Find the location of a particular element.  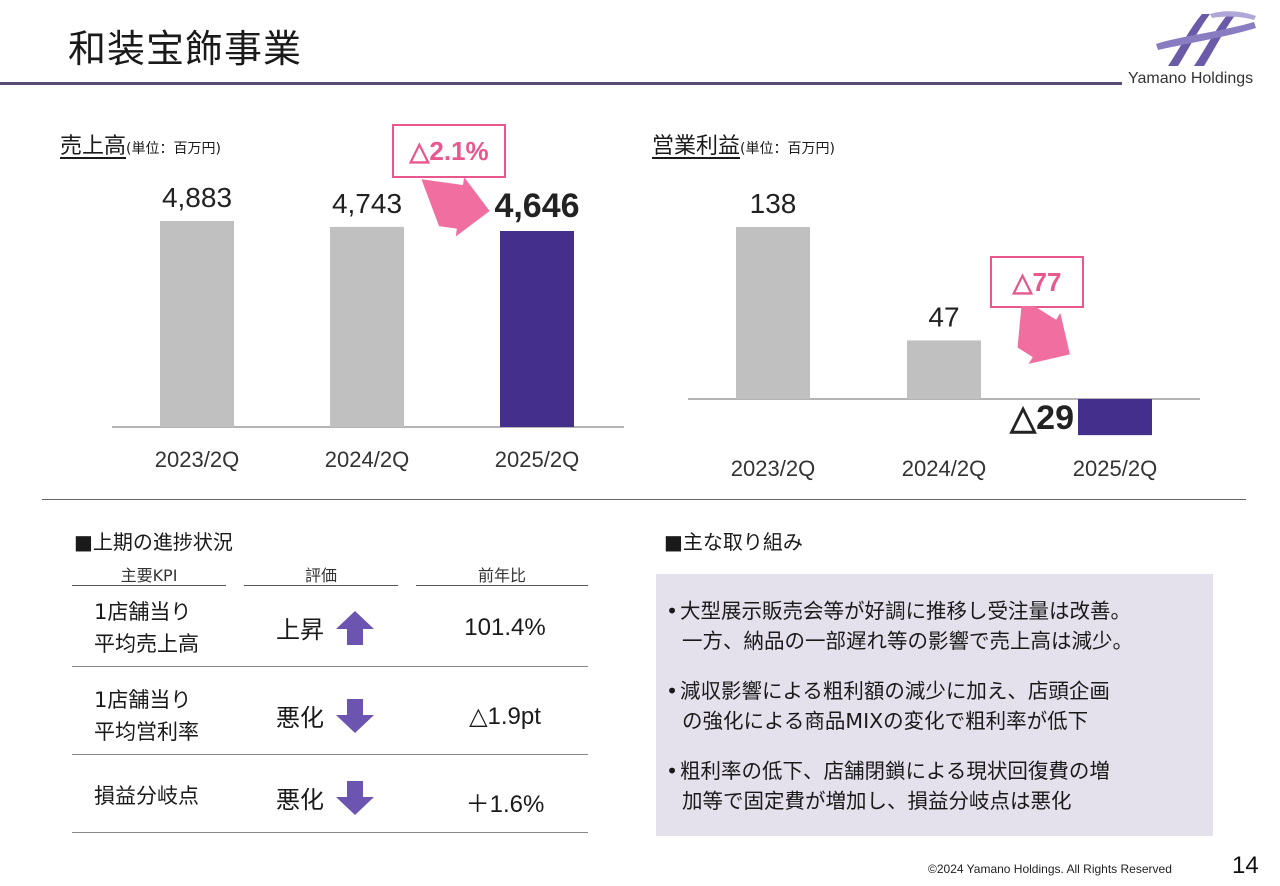

profit-change-label: △77 is located at coordinates (1037, 281).